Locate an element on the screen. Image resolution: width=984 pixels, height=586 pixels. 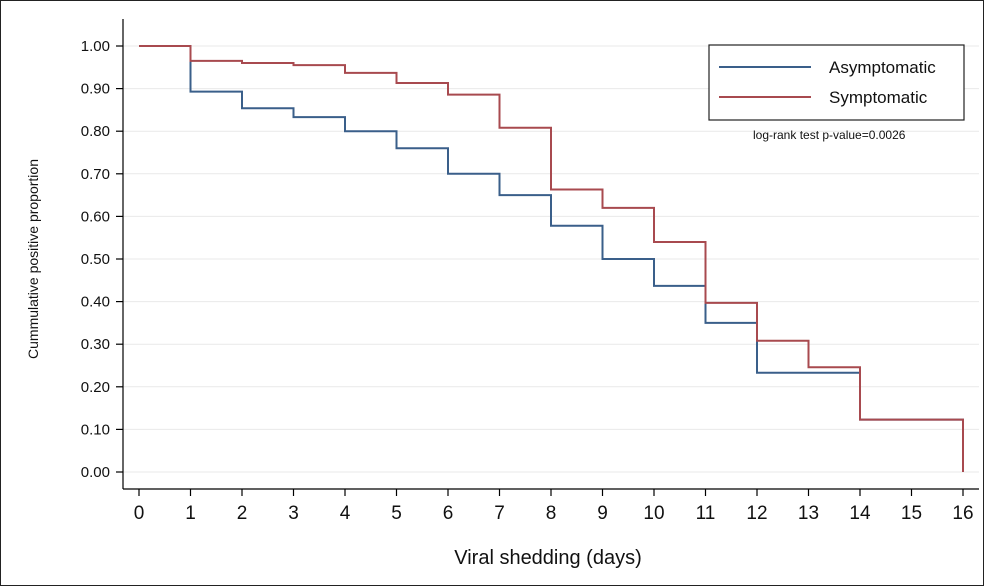
x-tick-label: 14 is located at coordinates (860, 513).